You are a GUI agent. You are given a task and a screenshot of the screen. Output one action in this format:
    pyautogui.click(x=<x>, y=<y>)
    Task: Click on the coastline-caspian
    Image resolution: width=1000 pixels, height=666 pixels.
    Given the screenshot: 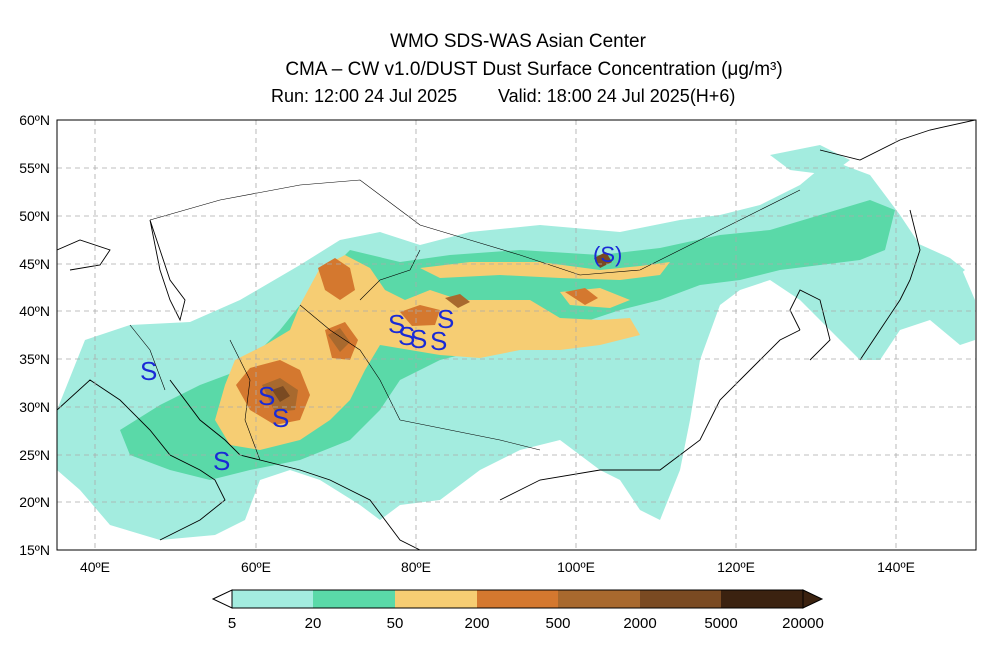 What is the action you would take?
    pyautogui.click(x=167, y=270)
    